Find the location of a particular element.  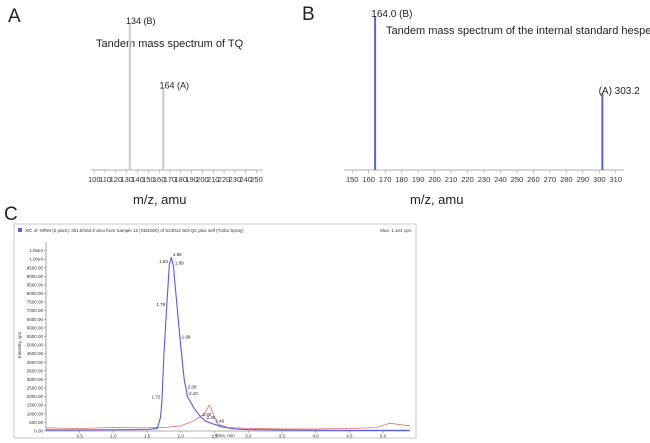

panel-a-xtick-label-12: 220 is located at coordinates (224, 179).